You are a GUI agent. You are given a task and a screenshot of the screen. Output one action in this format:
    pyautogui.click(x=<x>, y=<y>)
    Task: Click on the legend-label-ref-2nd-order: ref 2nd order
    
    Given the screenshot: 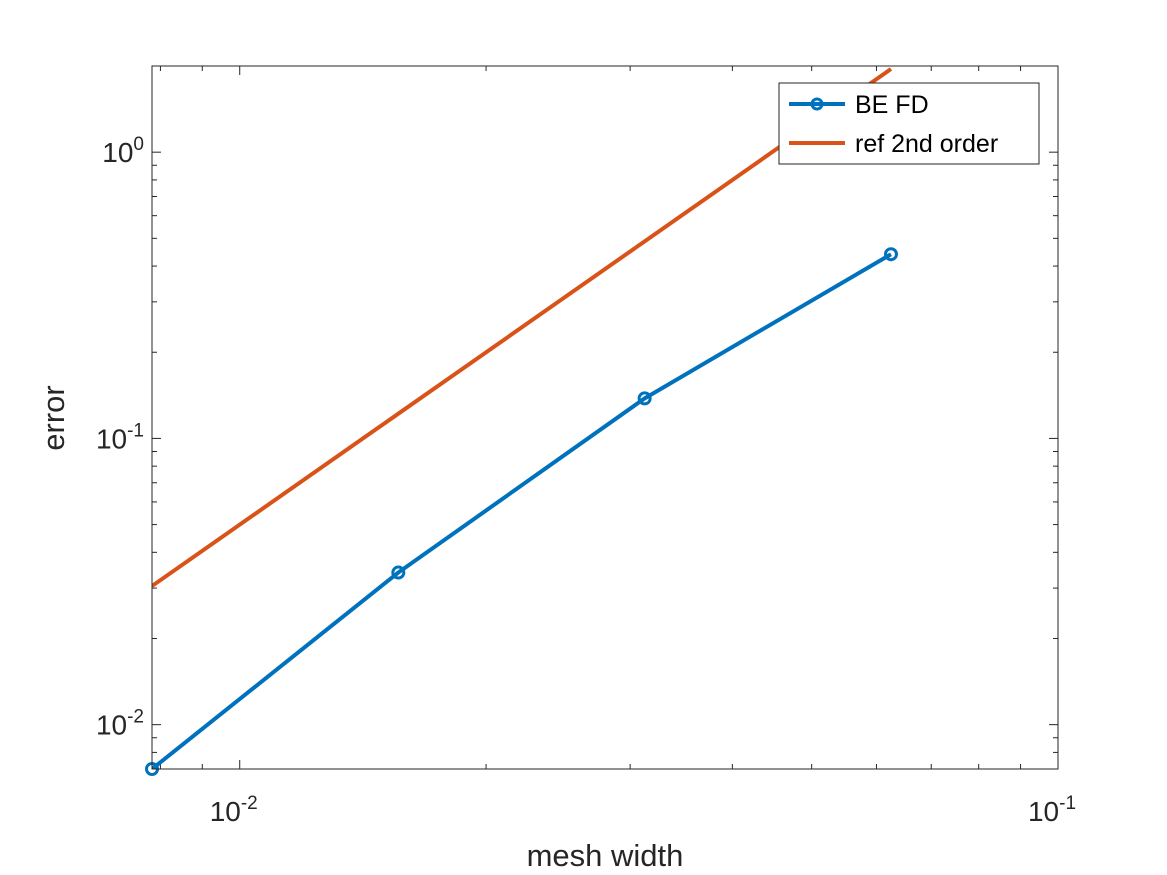 What is the action you would take?
    pyautogui.click(x=926, y=144)
    